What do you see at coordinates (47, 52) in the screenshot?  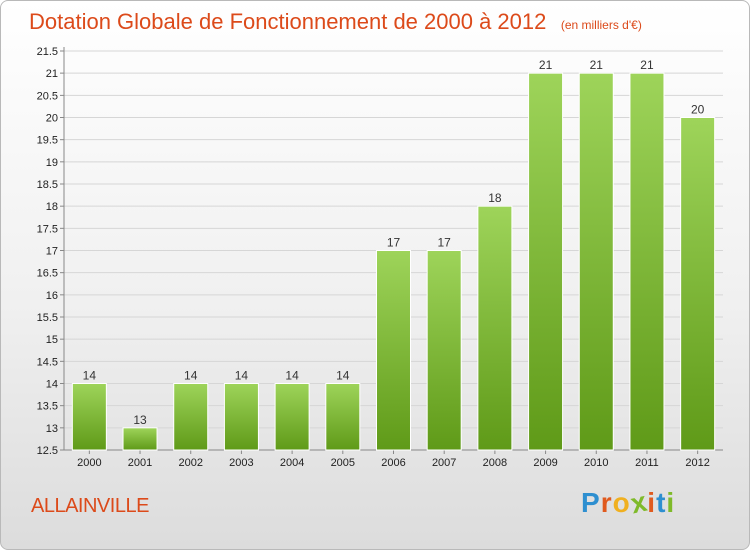 I see `y-tick-label: 21.5` at bounding box center [47, 52].